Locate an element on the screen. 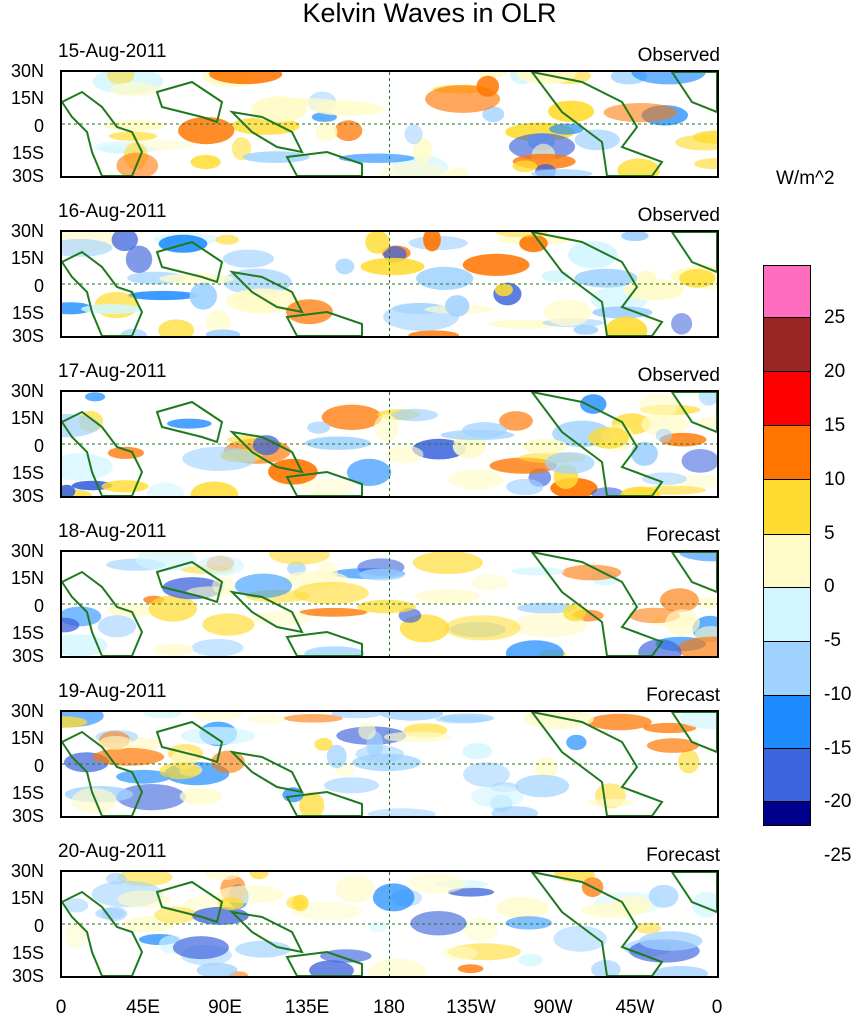 This screenshot has height=1020, width=859. lat-label: 30S is located at coordinates (27, 496).